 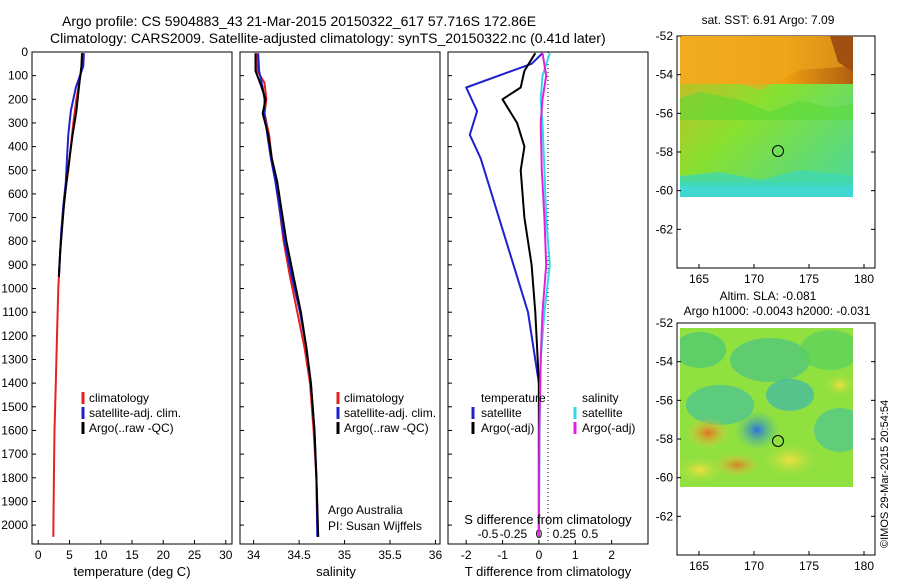 What do you see at coordinates (14, 501) in the screenshot?
I see `y-tick-label: 1900` at bounding box center [14, 501].